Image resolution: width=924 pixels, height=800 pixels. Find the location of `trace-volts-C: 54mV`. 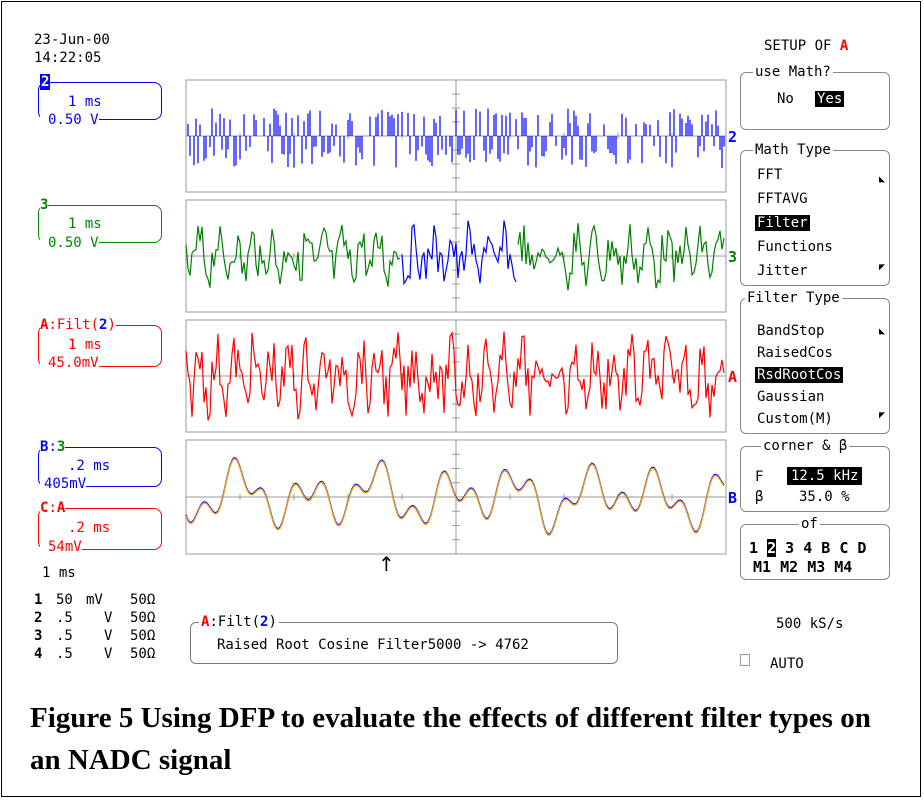

trace-volts-C: 54mV is located at coordinates (61, 547).